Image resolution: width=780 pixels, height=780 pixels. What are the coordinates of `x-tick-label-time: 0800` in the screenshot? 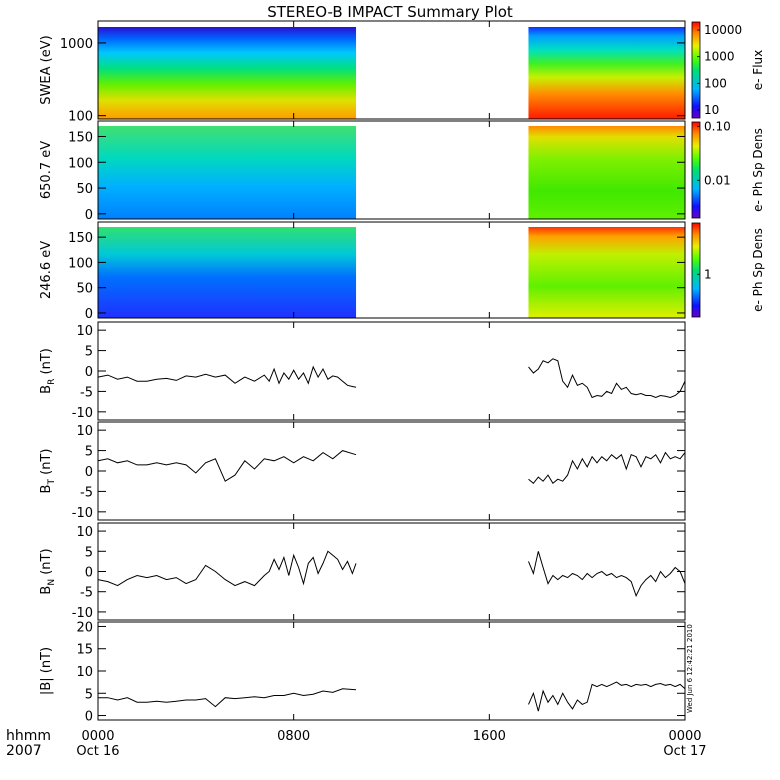 It's located at (293, 736).